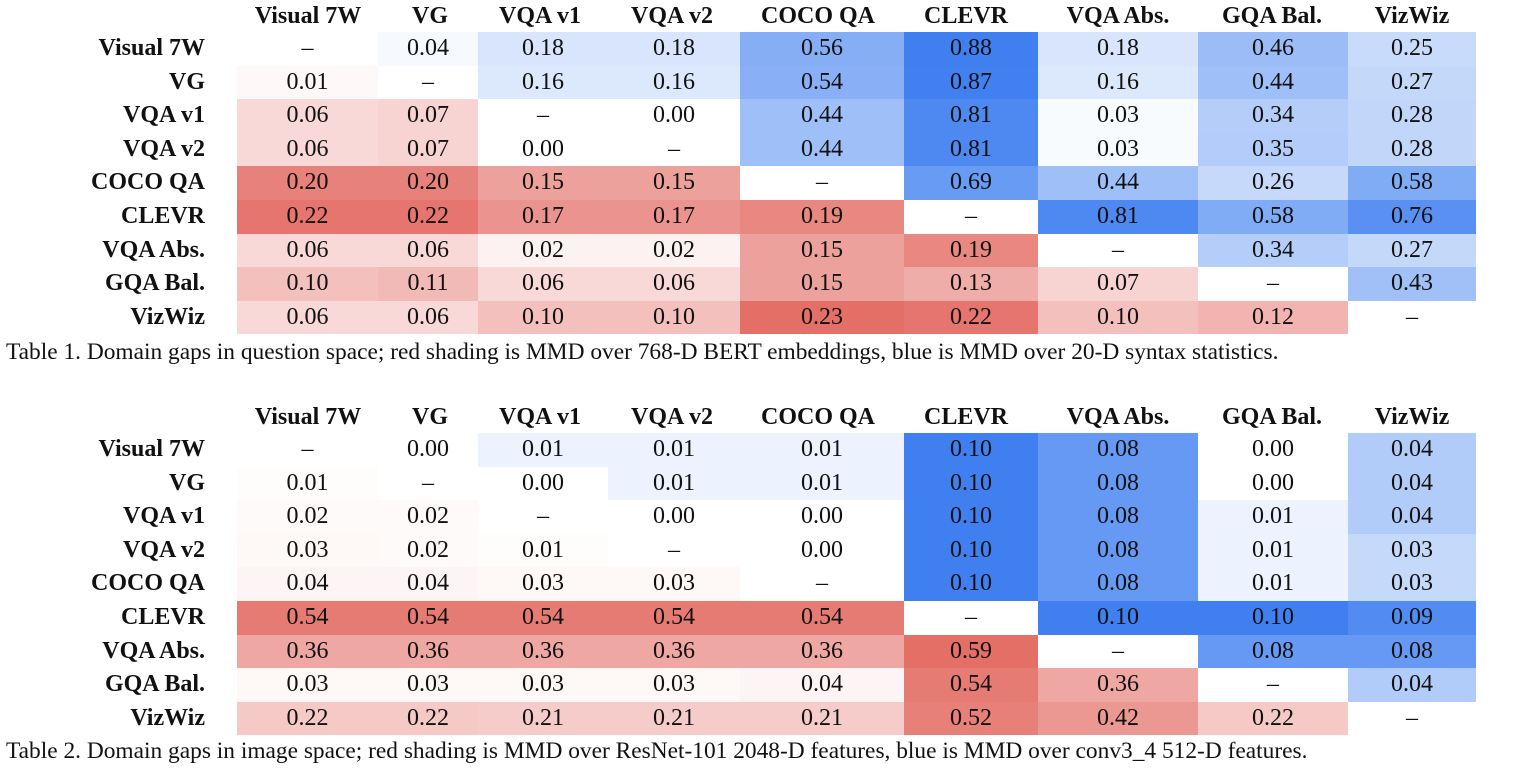  What do you see at coordinates (766, 116) in the screenshot?
I see `table-row: VQA v1 0.06 0.07 – 0.00 0.44 0.81 0.03 0.34 0.28` at bounding box center [766, 116].